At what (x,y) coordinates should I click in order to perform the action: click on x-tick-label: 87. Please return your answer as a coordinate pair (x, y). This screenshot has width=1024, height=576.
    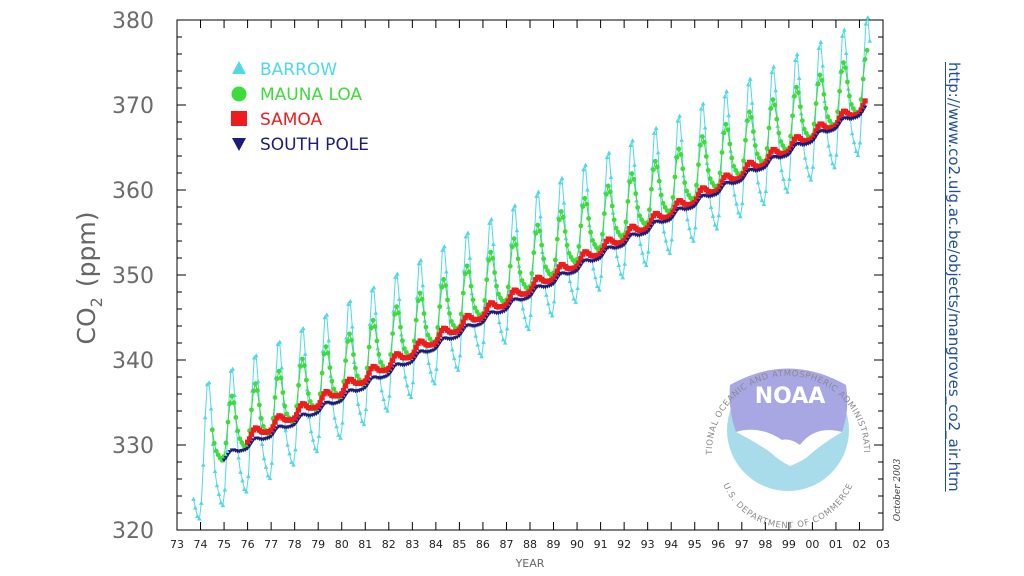
    Looking at the image, I should click on (506, 544).